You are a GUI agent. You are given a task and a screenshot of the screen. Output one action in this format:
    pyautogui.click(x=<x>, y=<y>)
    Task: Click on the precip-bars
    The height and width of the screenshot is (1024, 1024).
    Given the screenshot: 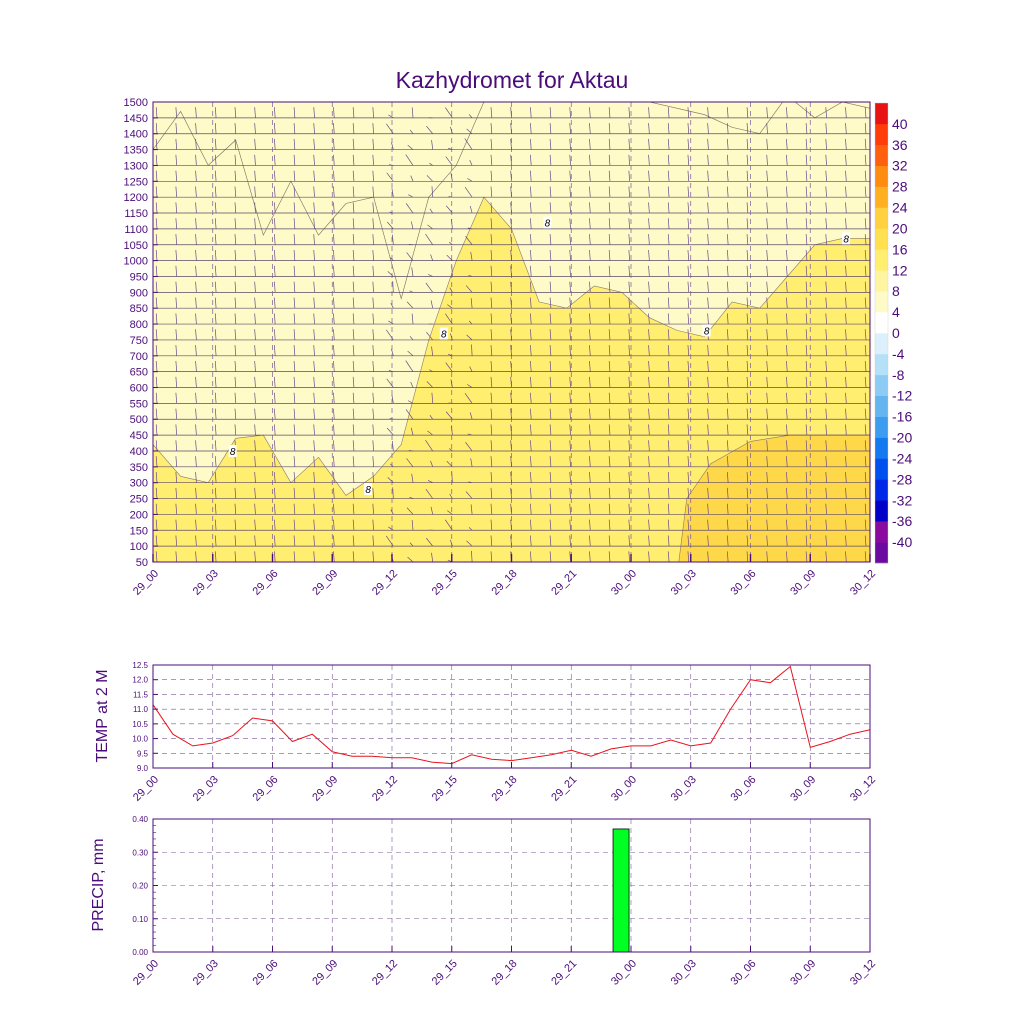 What is the action you would take?
    pyautogui.click(x=621, y=890)
    